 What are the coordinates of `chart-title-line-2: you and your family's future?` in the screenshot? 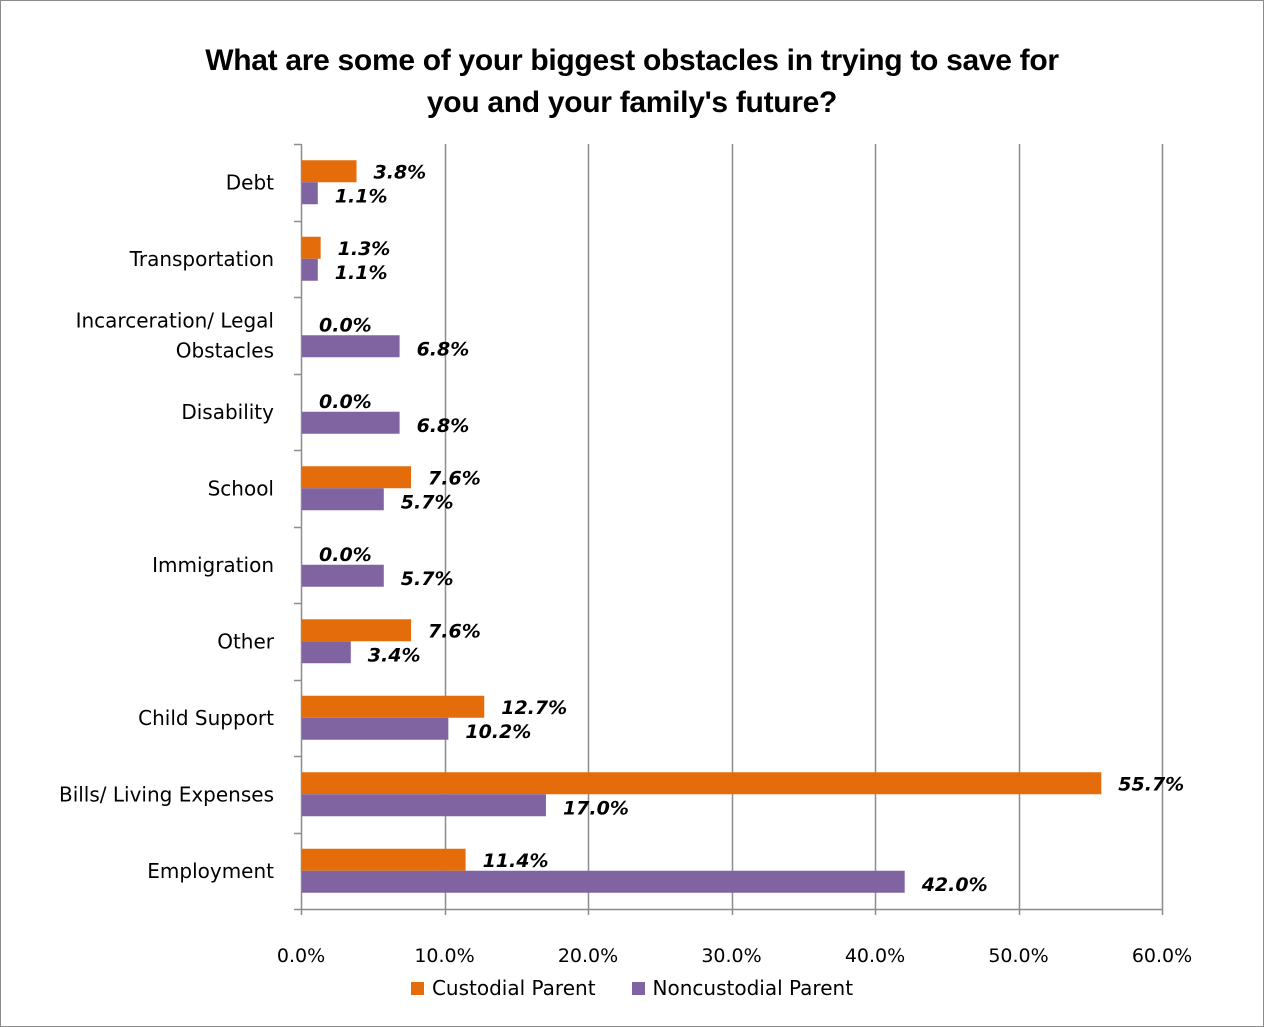 It's located at (632, 102).